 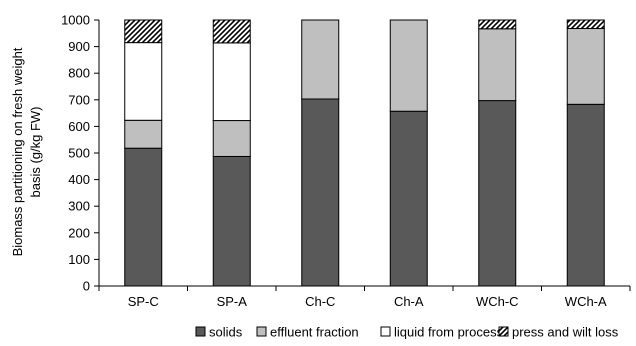 I want to click on bar-stack-ch-a, so click(x=408, y=153).